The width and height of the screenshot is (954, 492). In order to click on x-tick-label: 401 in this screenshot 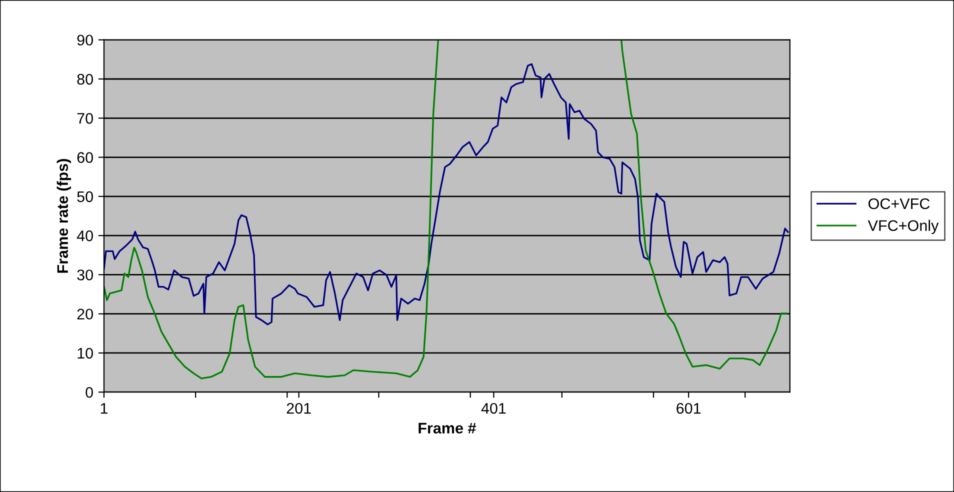, I will do `click(493, 408)`.